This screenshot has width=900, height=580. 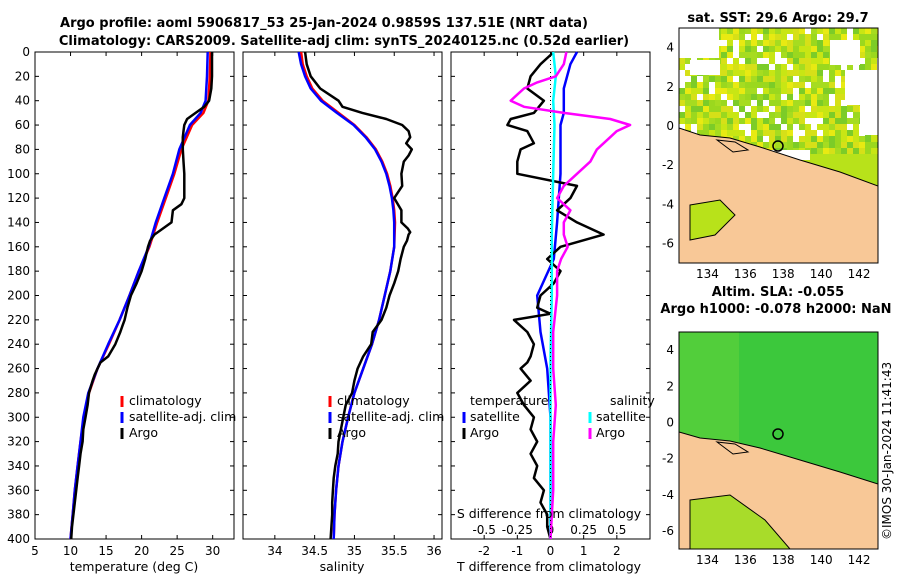 I want to click on temperature-xlabel: temperature (deg C), so click(x=134, y=566).